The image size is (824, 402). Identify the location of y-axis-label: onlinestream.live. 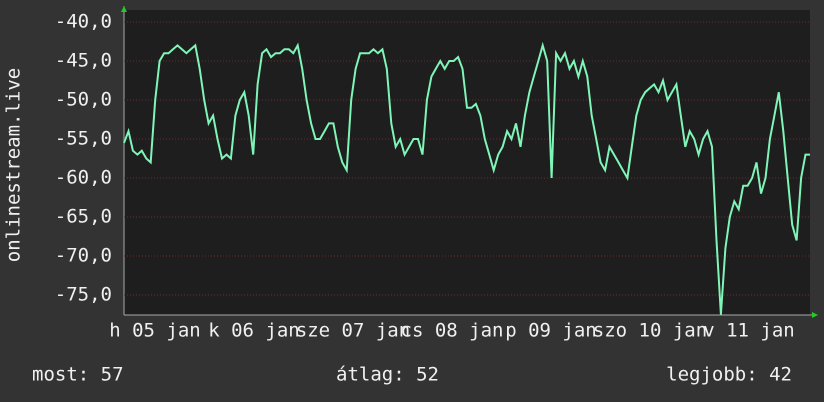
(14, 165).